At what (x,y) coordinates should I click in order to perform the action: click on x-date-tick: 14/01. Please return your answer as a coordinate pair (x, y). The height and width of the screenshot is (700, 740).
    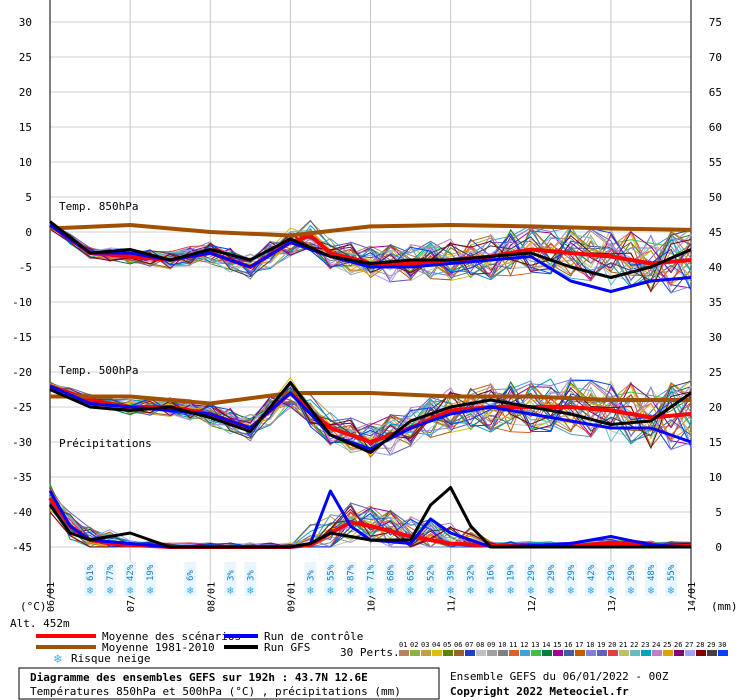
    Looking at the image, I should click on (692, 597).